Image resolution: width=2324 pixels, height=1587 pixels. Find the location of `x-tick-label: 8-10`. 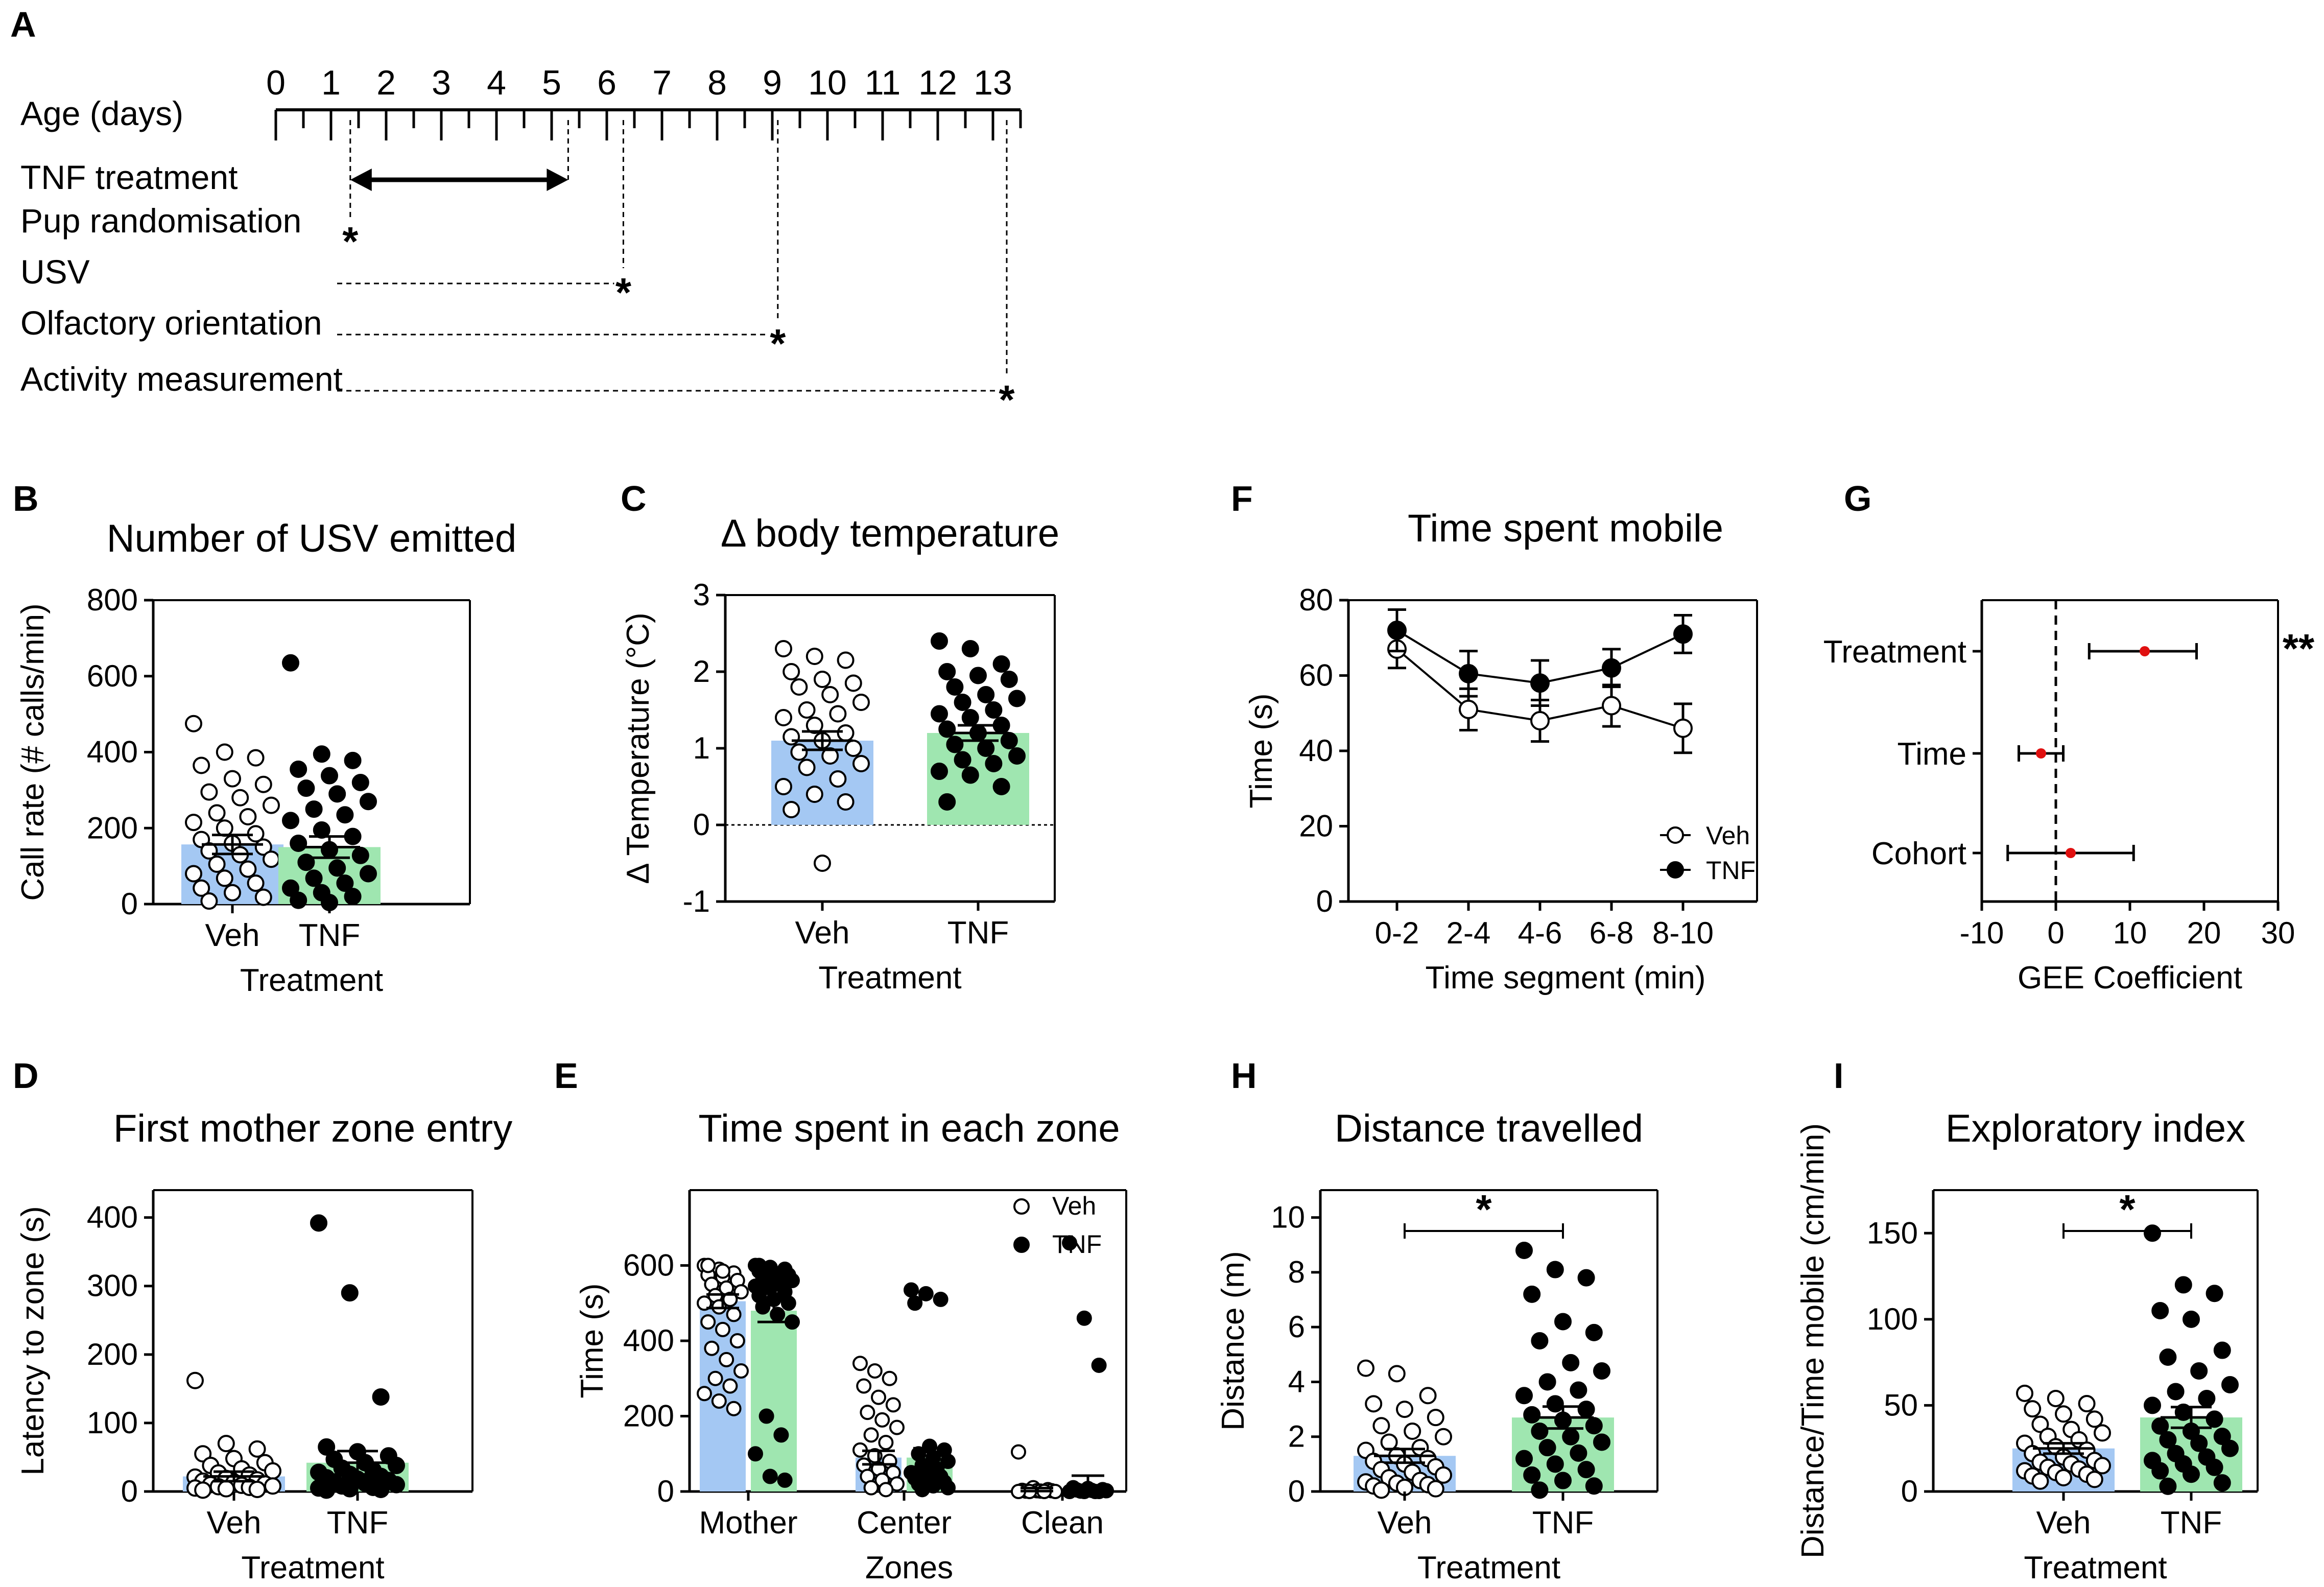

x-tick-label: 8-10 is located at coordinates (1683, 933).